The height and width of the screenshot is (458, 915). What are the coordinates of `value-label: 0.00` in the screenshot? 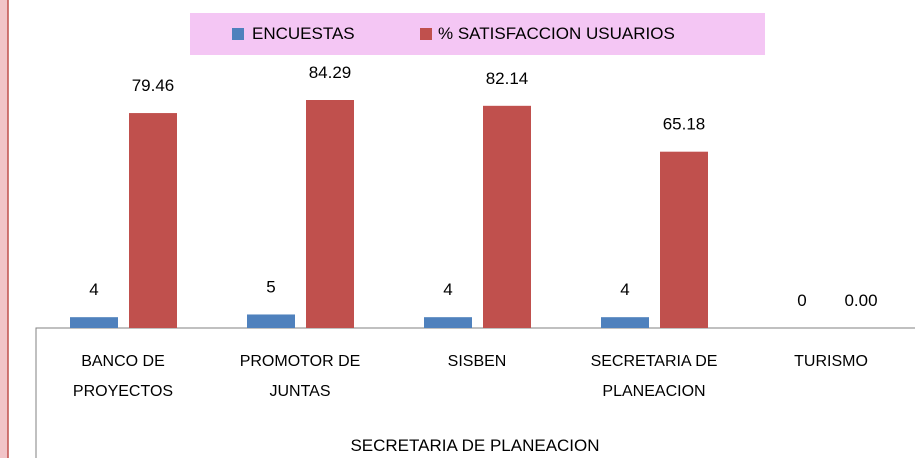 It's located at (860, 300).